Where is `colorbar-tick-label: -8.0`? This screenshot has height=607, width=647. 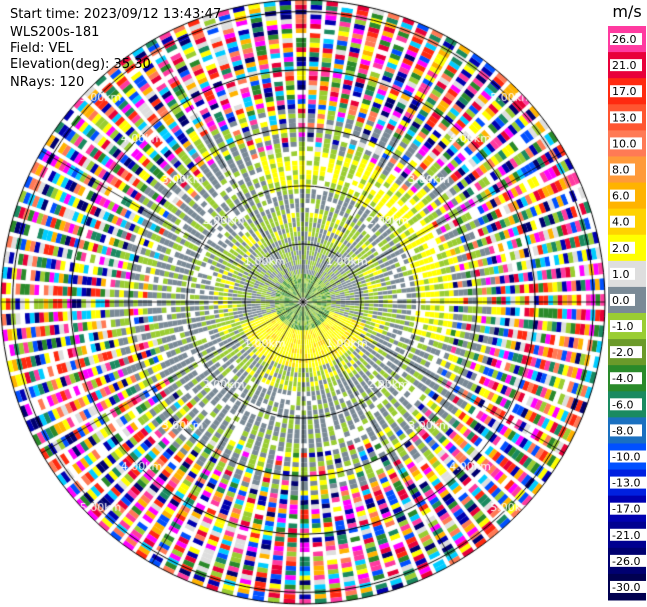 colorbar-tick-label: -8.0 is located at coordinates (622, 430).